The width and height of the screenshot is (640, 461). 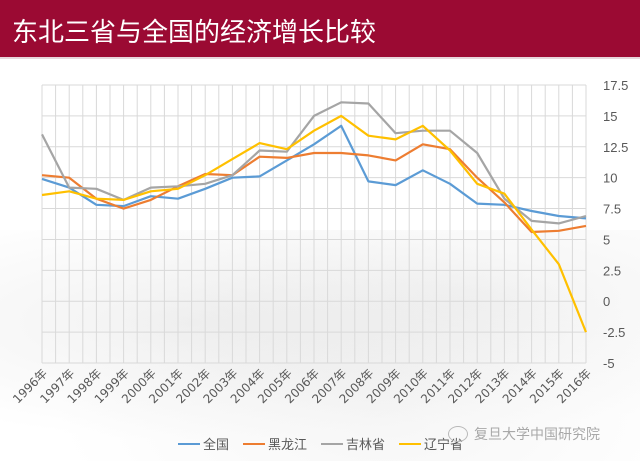 I want to click on legend-item-national: 全国, so click(x=203, y=443).